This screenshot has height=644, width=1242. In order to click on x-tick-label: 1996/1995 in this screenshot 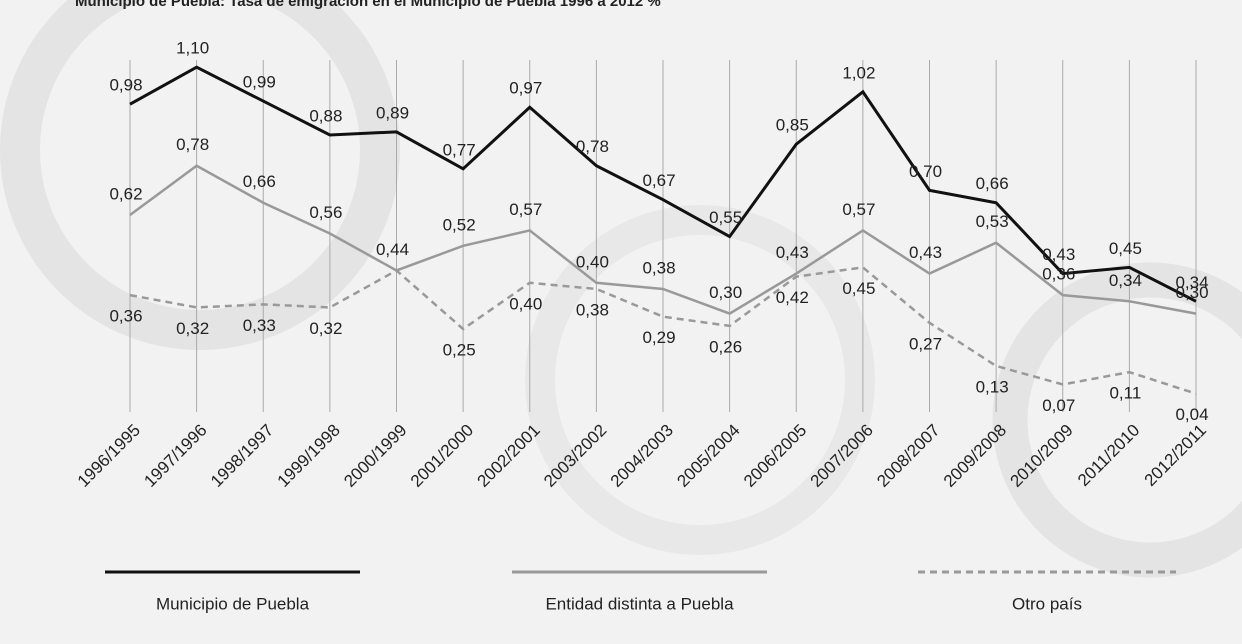, I will do `click(109, 456)`.